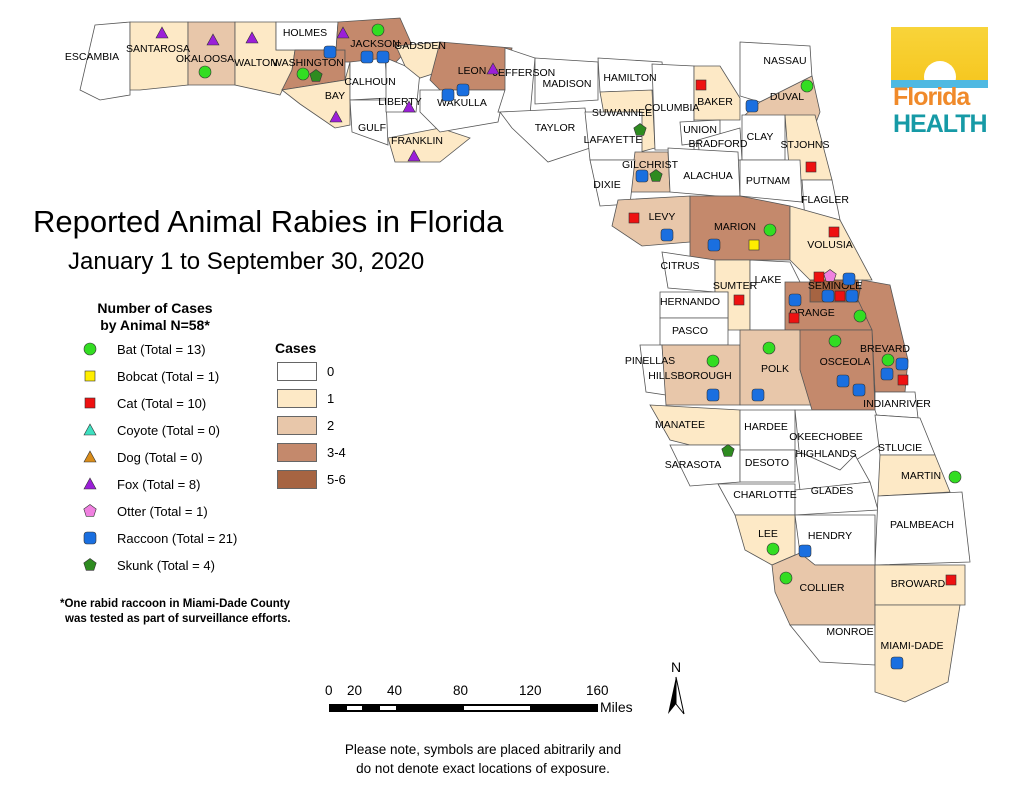 The width and height of the screenshot is (1024, 791). I want to click on county-label: CITRUS, so click(679, 266).